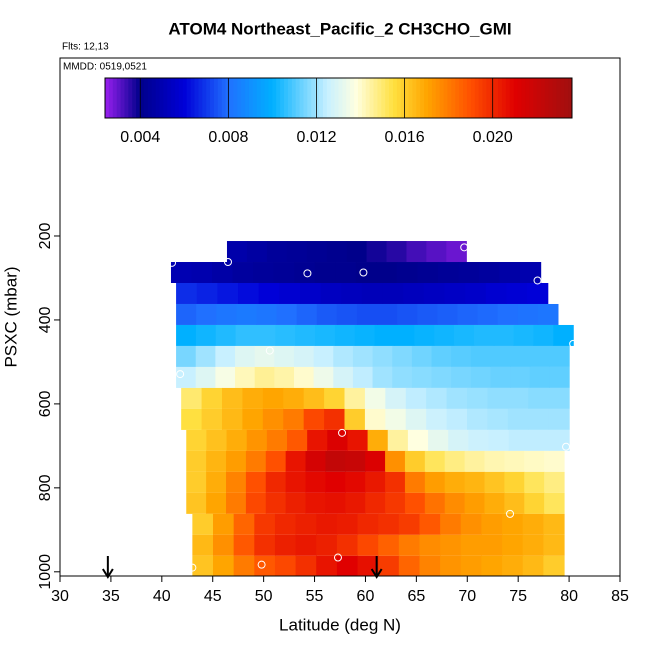 The height and width of the screenshot is (650, 650). I want to click on x-tick-label: 45, so click(213, 596).